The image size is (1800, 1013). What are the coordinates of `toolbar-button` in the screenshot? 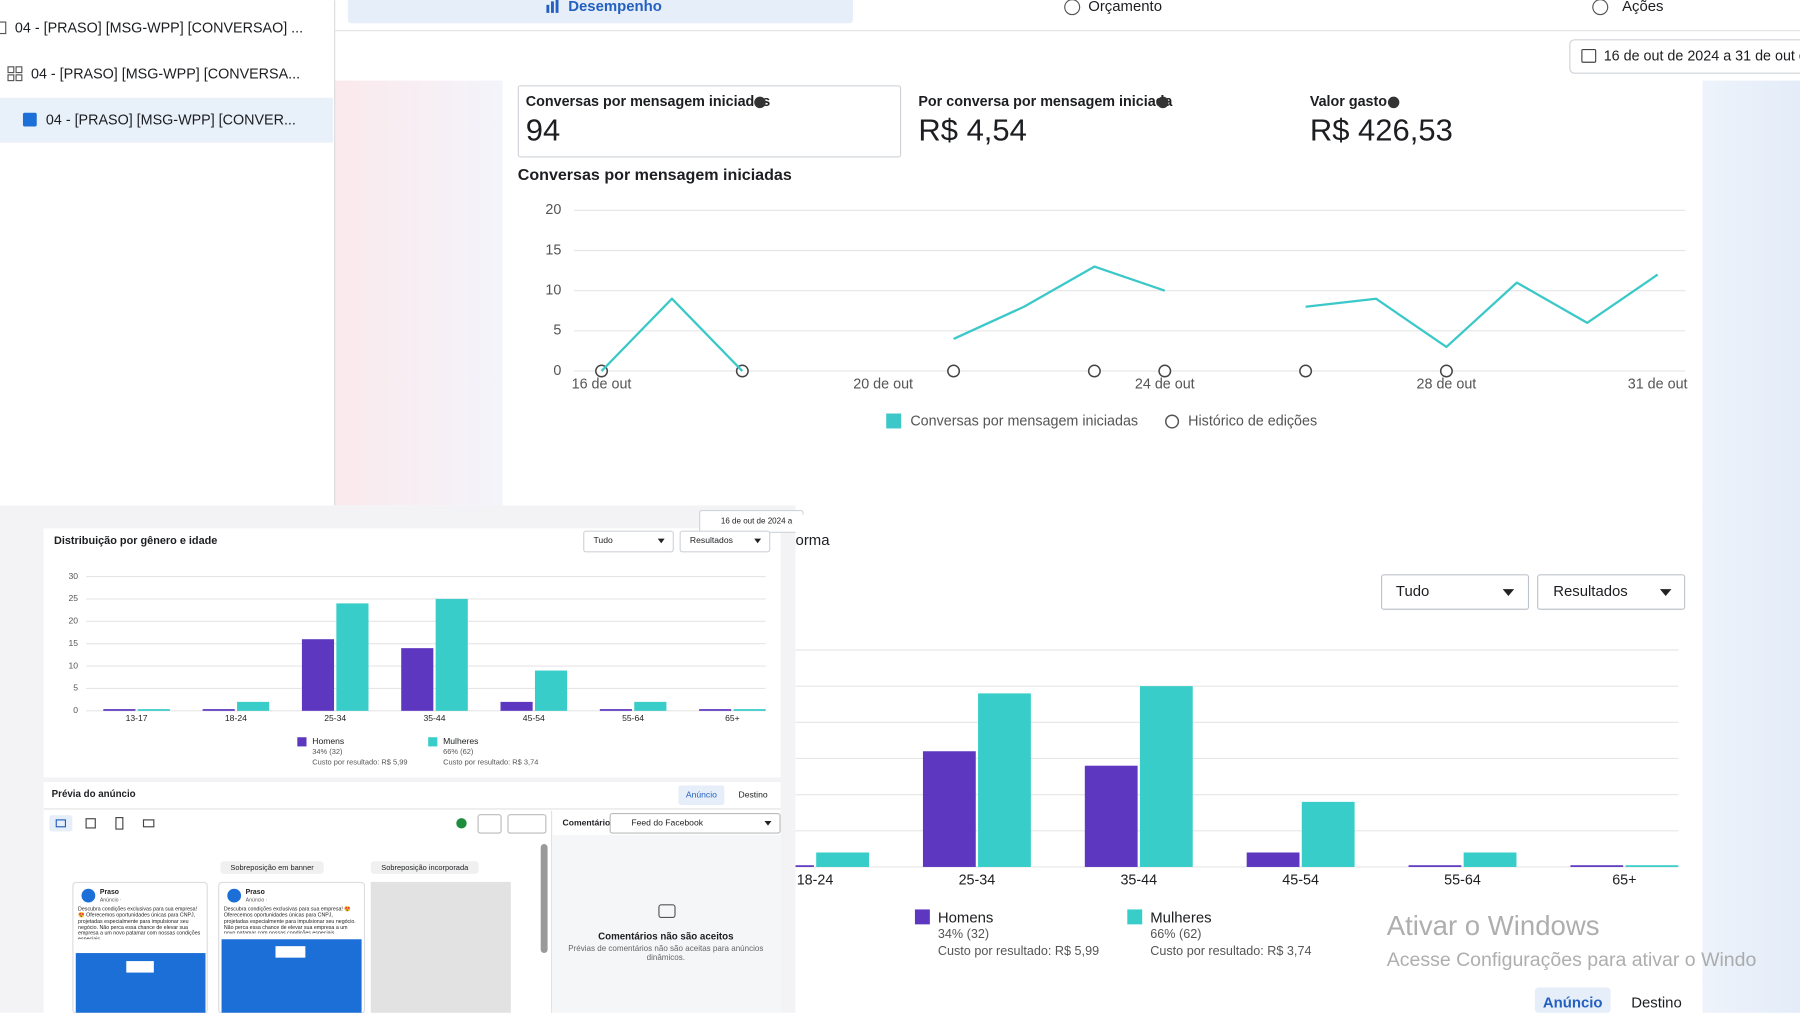 It's located at (61, 823).